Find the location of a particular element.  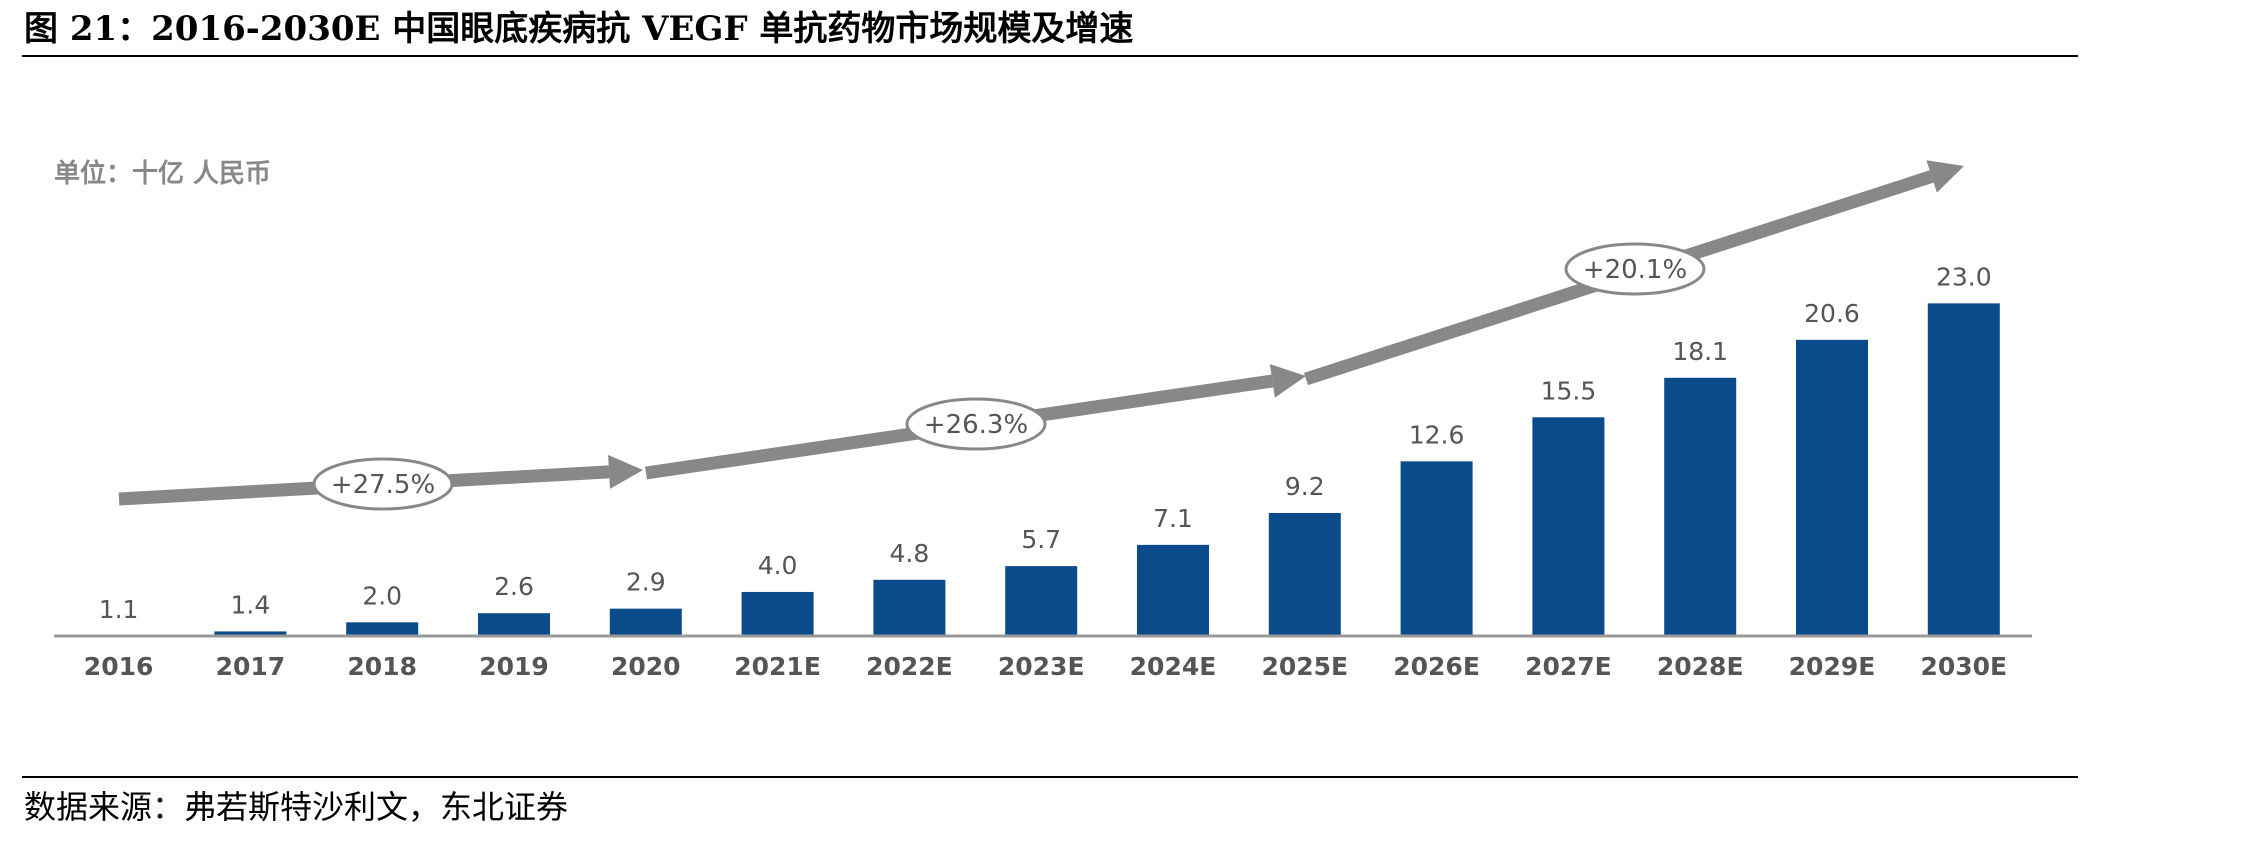

value-label: 15.5 is located at coordinates (1569, 390).